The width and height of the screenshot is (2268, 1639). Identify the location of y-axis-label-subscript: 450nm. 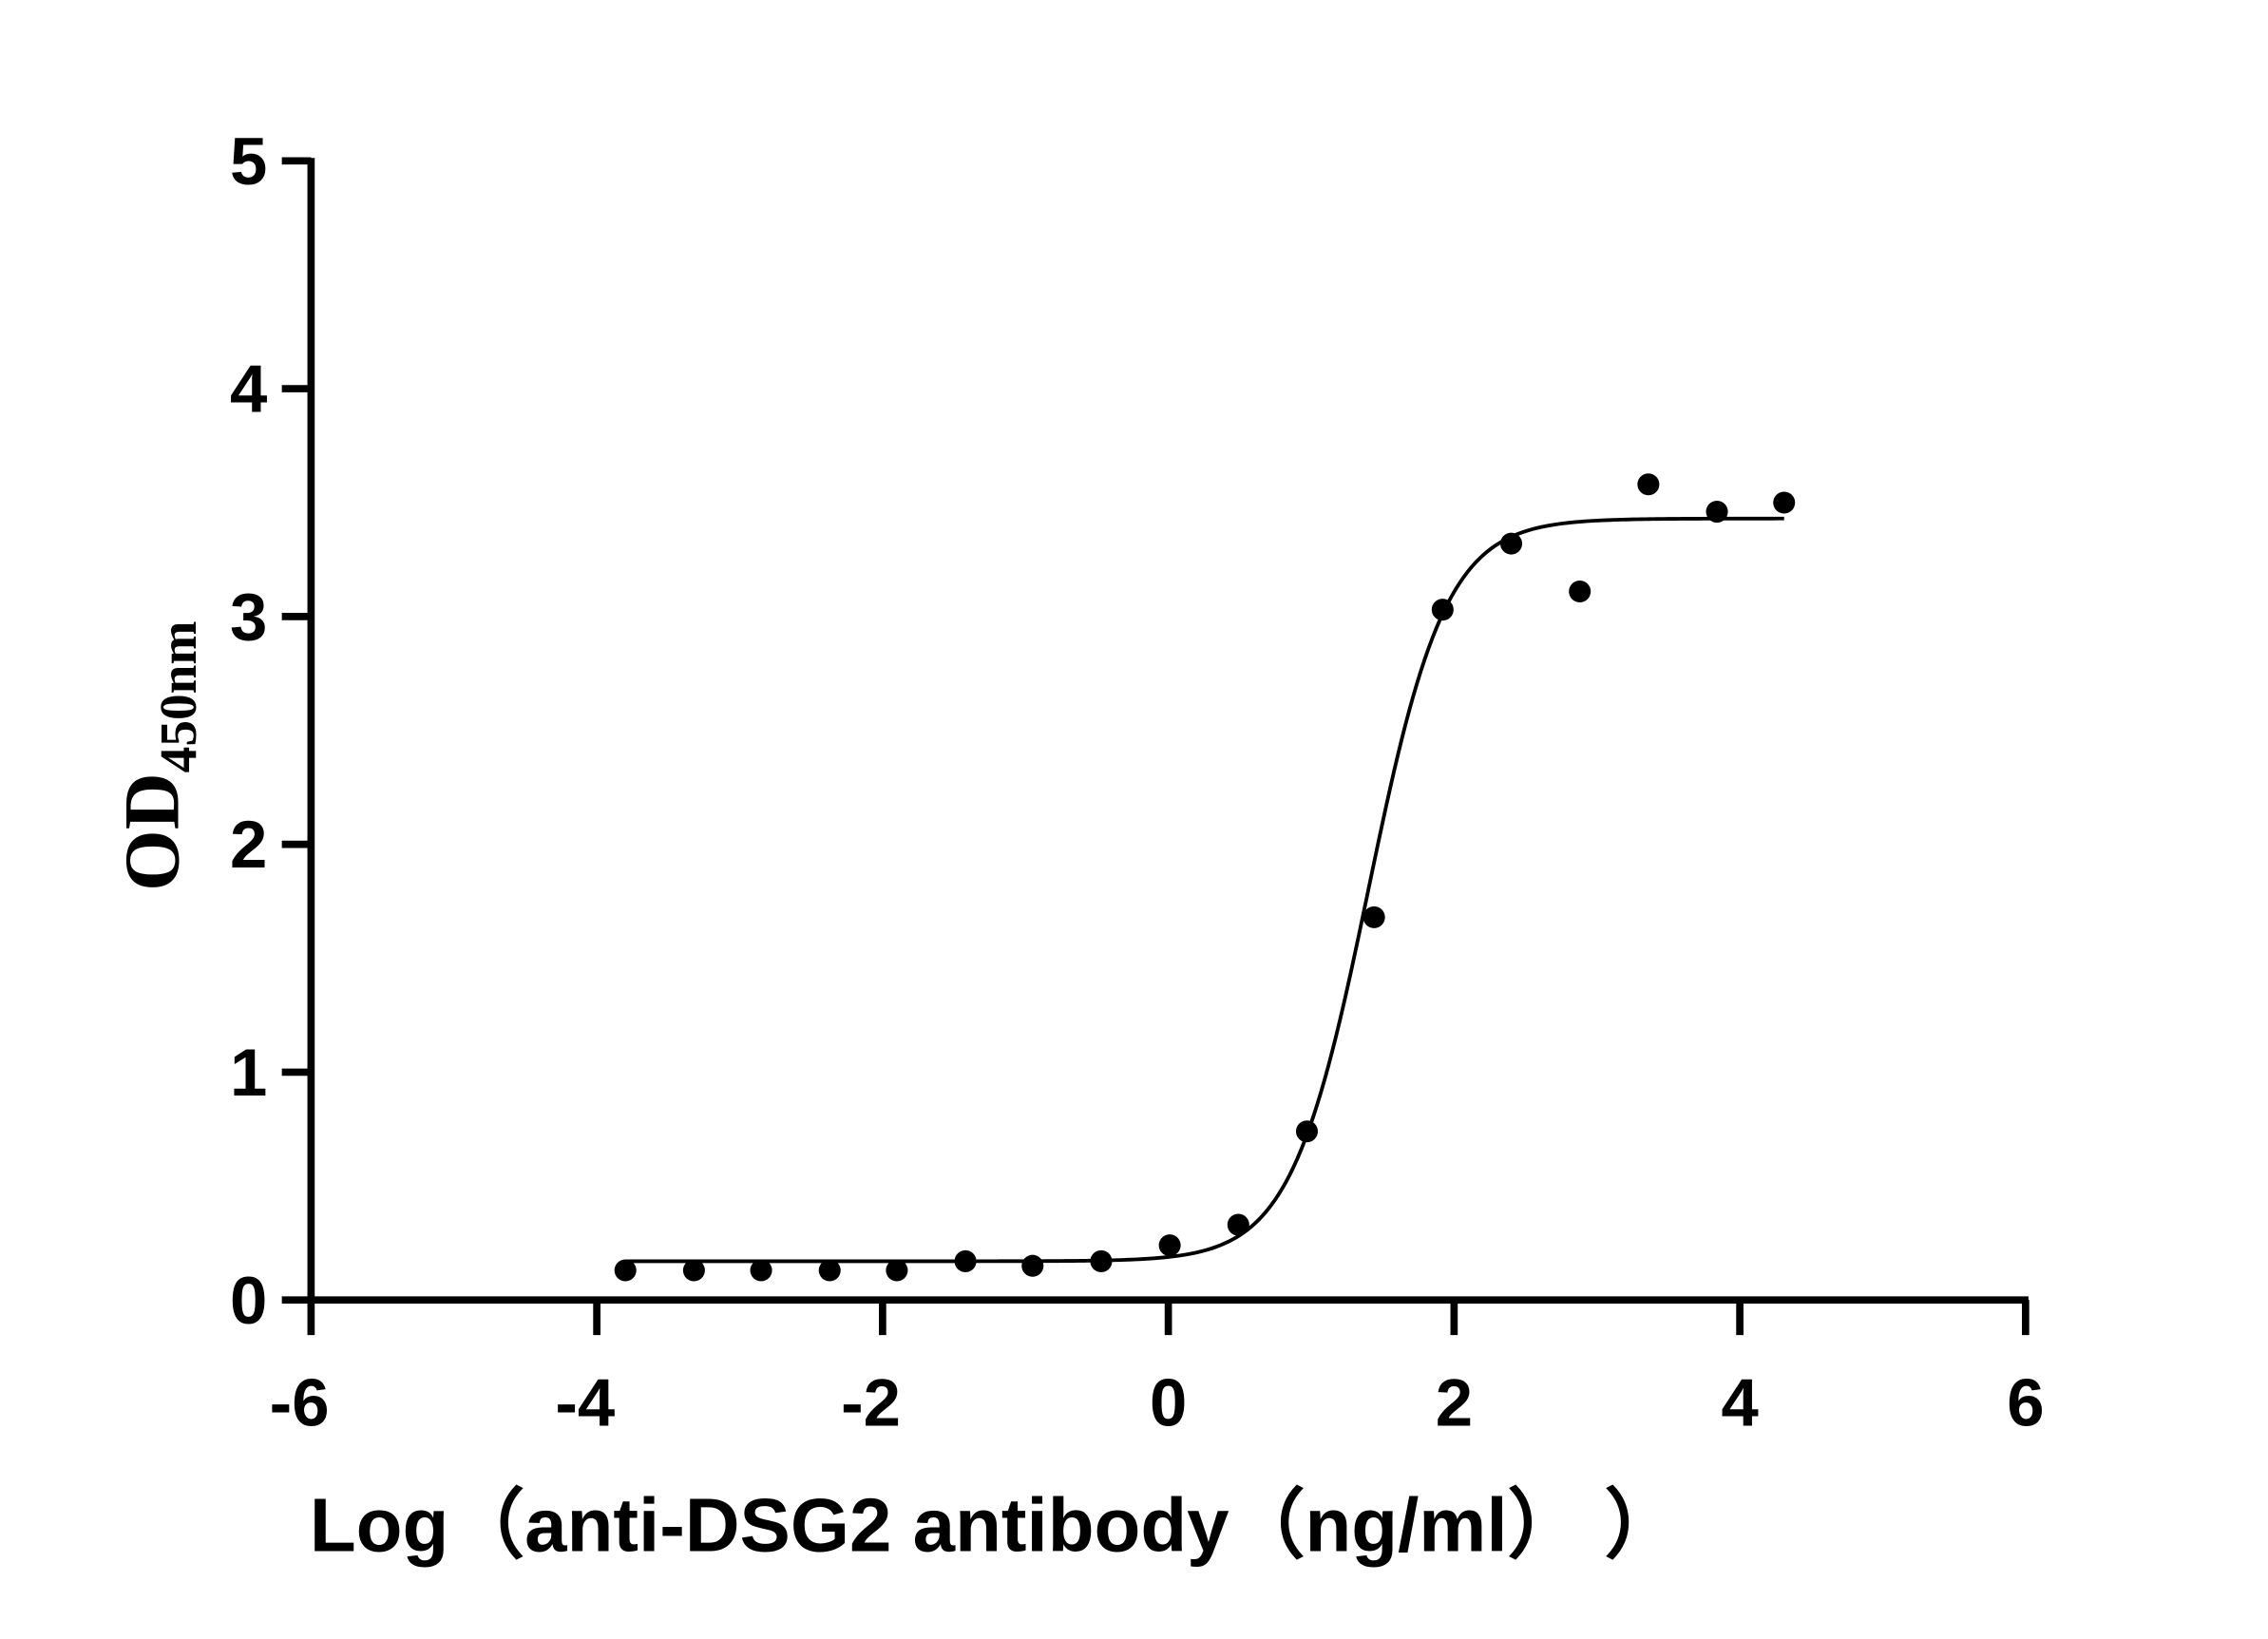
(178, 696).